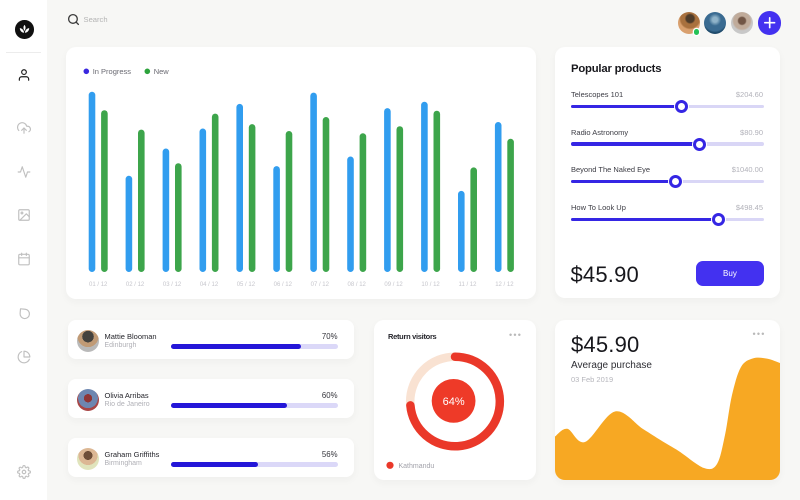 Image resolution: width=800 pixels, height=500 pixels. I want to click on svg-text: 01 / 12, so click(98, 285).